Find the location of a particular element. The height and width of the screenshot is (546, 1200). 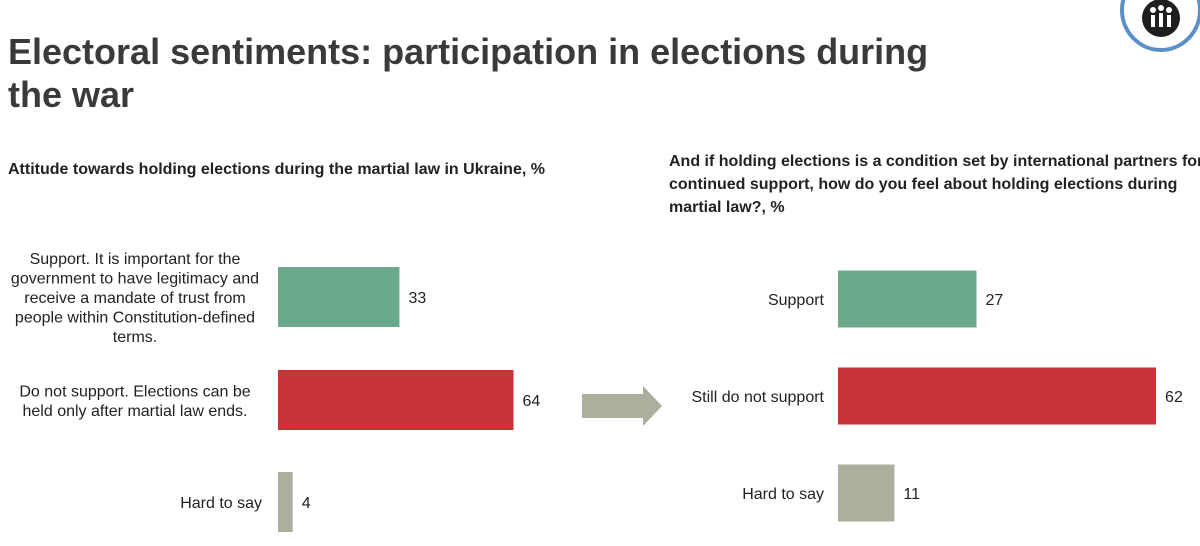

left-category-label-do-not-support-line-2: held only after martial law ends. is located at coordinates (135, 411).